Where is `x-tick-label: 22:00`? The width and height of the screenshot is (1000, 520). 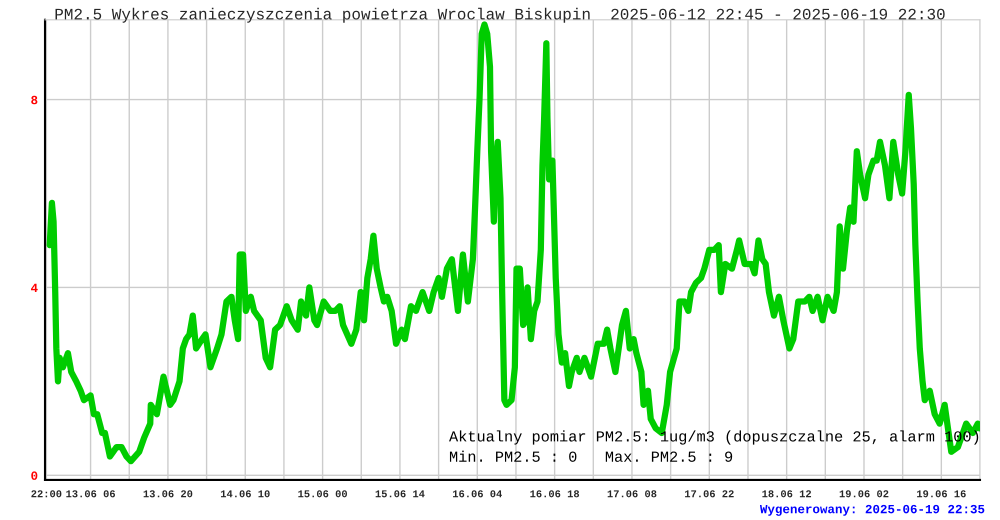
x-tick-label: 22:00 is located at coordinates (46, 494).